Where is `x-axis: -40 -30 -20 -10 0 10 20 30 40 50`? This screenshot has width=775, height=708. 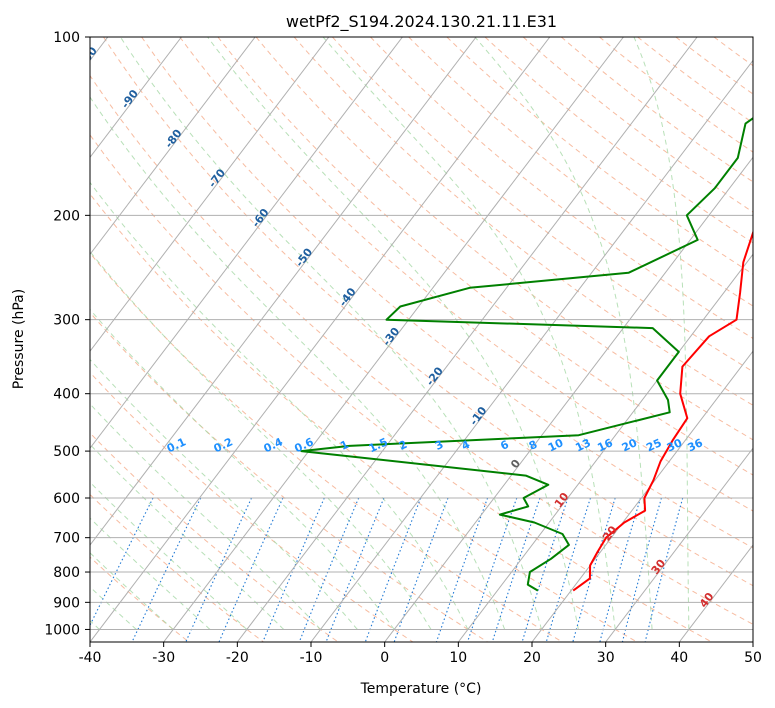 x-axis: -40 -30 -20 -10 0 10 20 30 40 50 is located at coordinates (420, 654).